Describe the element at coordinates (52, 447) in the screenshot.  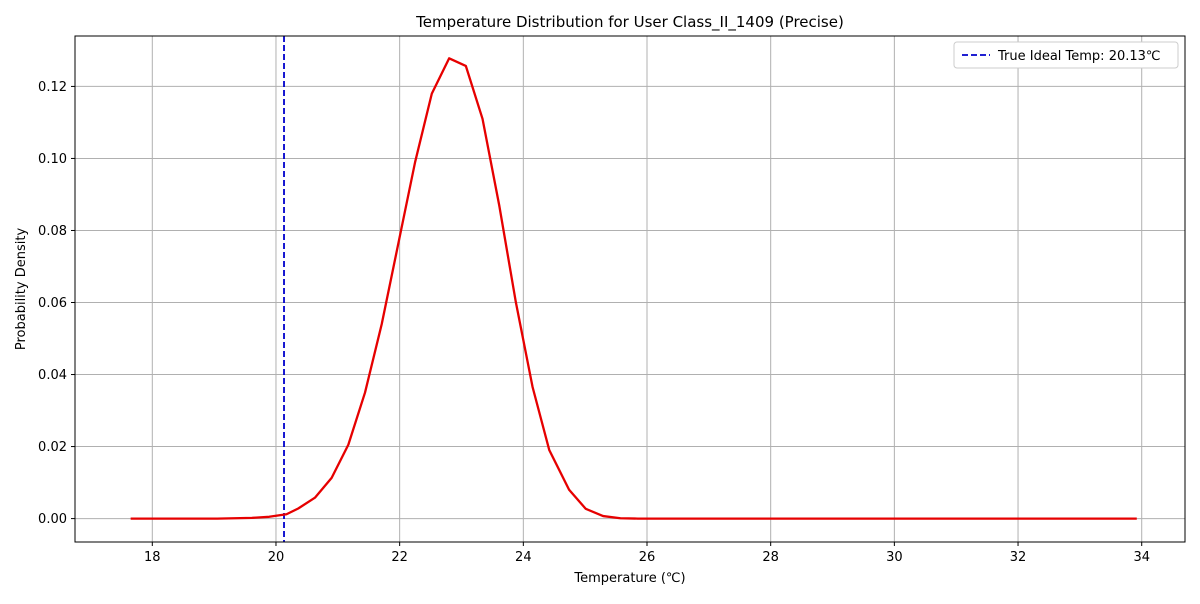
I see `y-tick-label: 0.02` at that location.